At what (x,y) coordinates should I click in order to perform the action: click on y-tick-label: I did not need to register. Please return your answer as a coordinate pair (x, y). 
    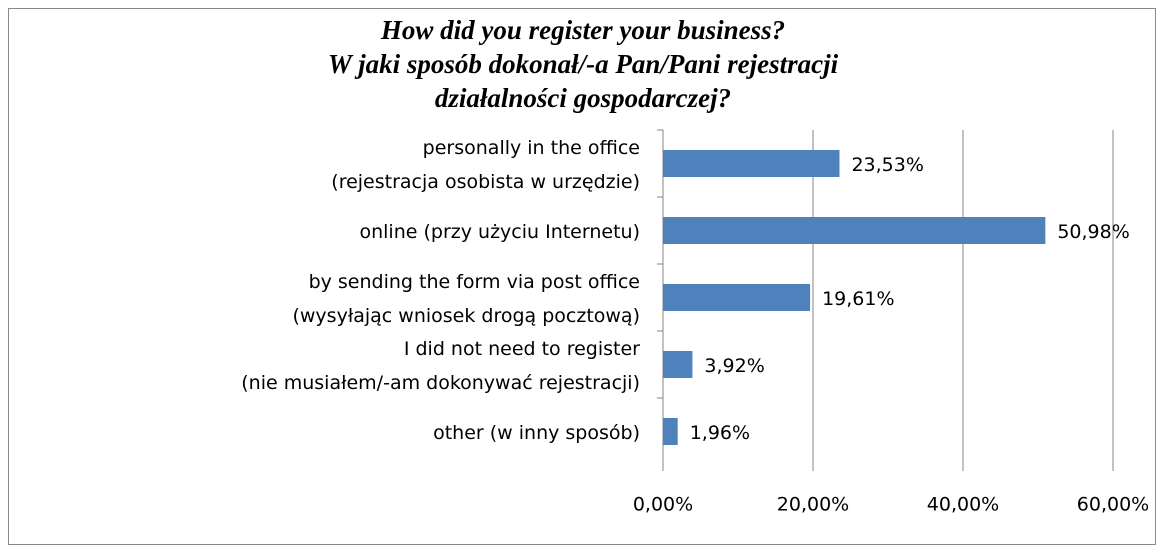
    Looking at the image, I should click on (522, 349).